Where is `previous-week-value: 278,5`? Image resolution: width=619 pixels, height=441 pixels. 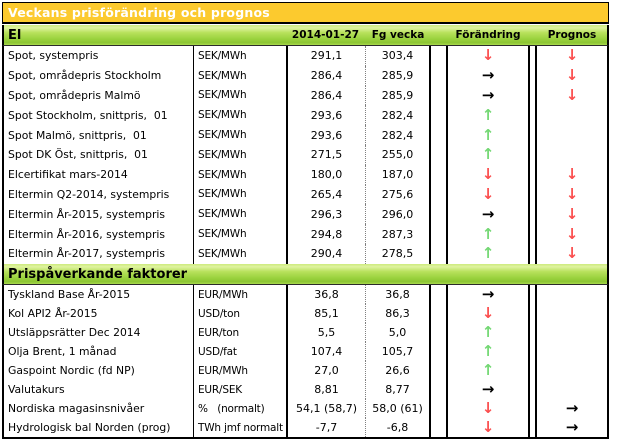
previous-week-value: 278,5 is located at coordinates (398, 253).